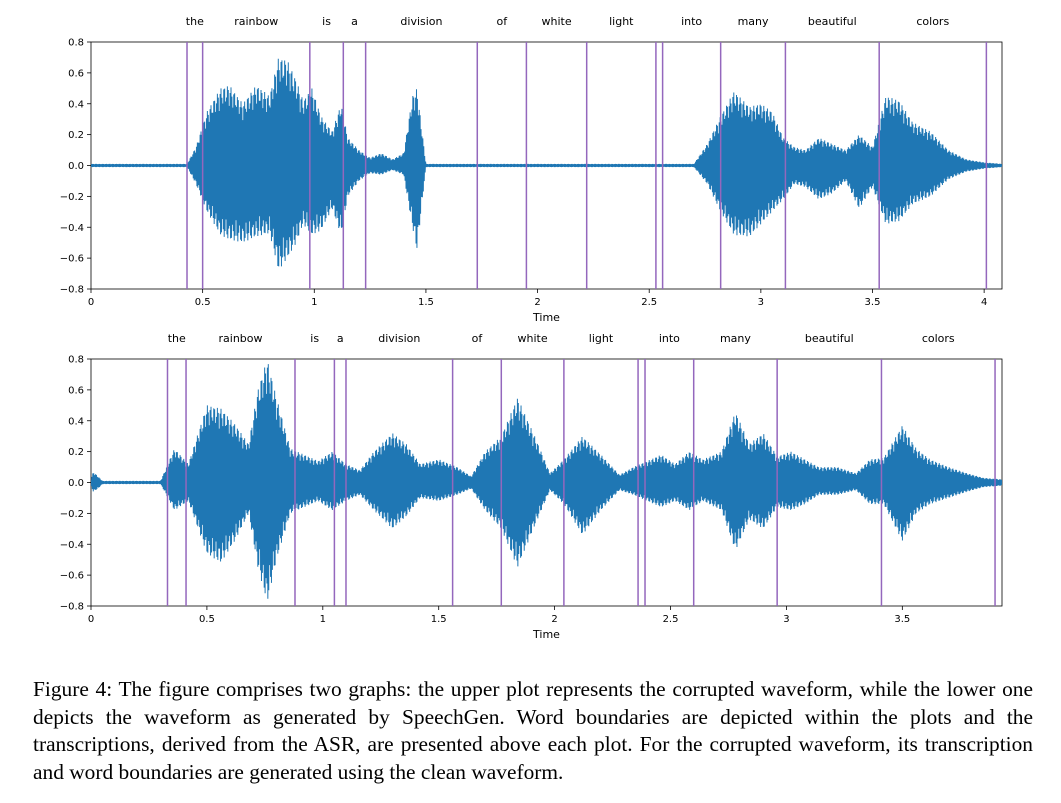  I want to click on corrupted-x-axis-label: Time, so click(546, 317).